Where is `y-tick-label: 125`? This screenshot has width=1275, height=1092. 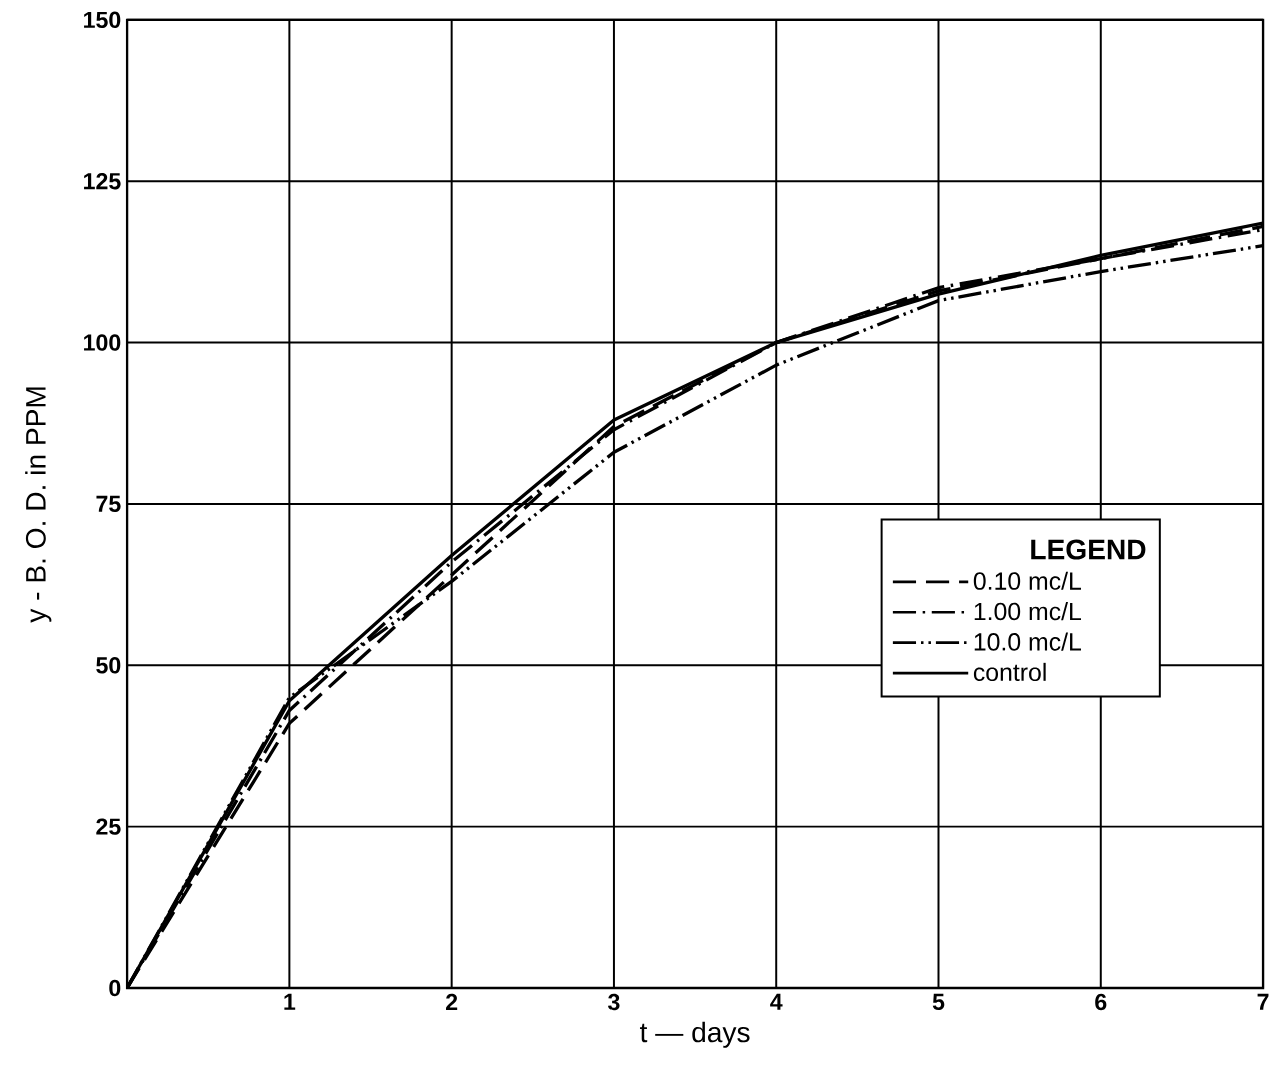 y-tick-label: 125 is located at coordinates (102, 181).